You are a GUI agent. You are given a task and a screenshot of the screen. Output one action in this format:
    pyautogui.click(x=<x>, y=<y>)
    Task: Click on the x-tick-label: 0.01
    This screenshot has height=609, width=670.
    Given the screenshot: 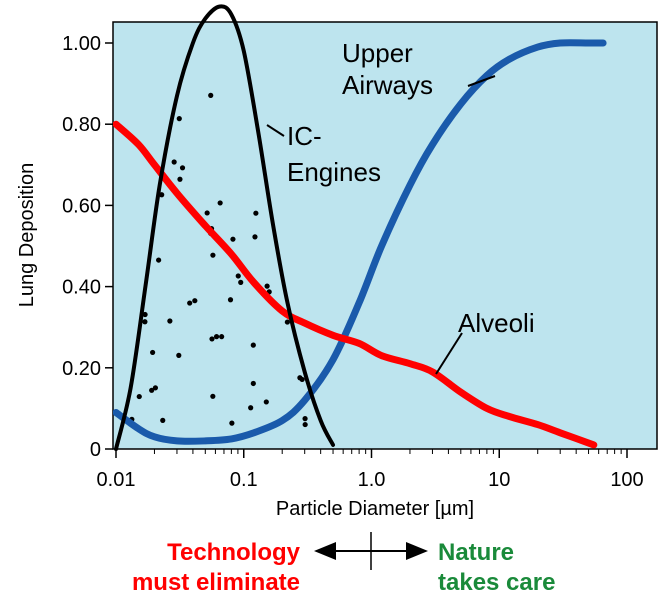 What is the action you would take?
    pyautogui.click(x=116, y=480)
    